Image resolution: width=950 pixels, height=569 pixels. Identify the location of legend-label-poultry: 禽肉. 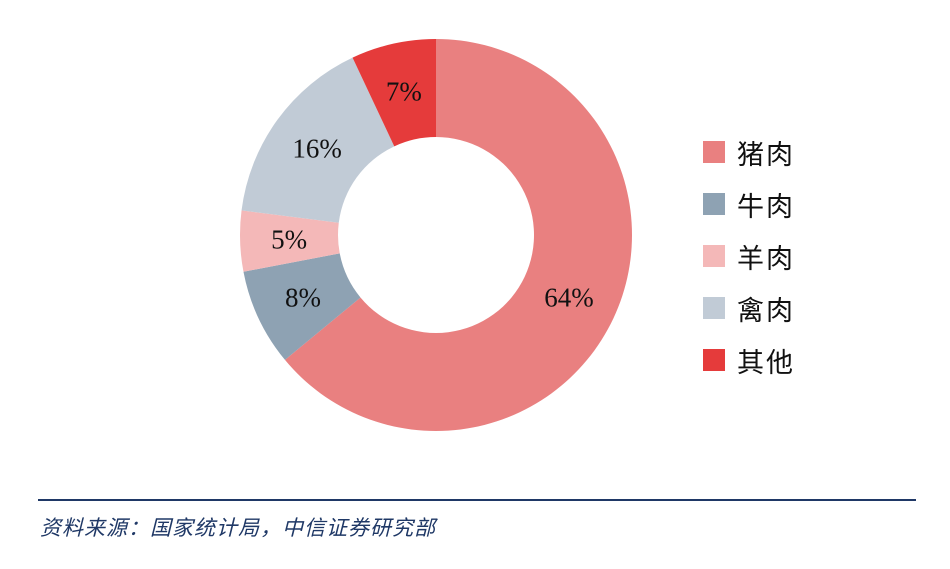
(766, 311).